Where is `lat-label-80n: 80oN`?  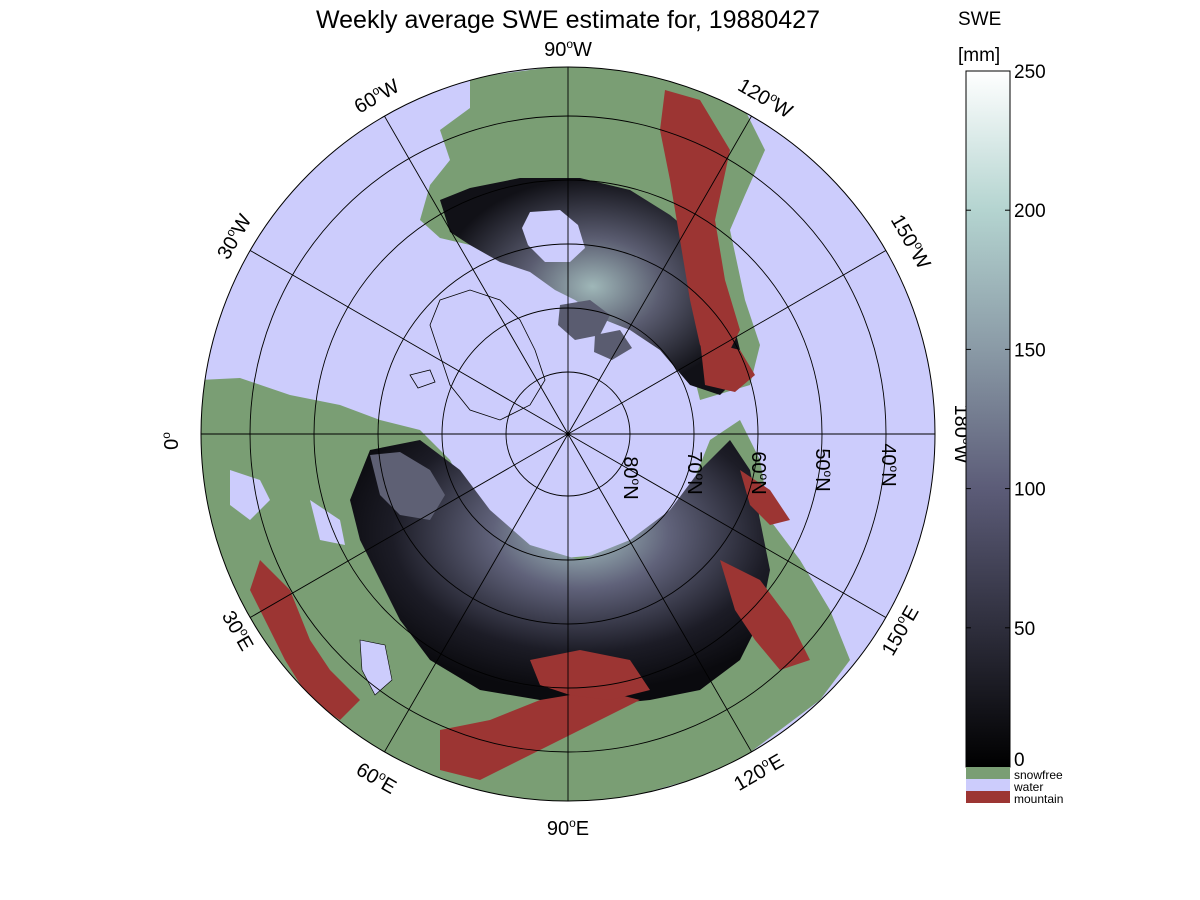 lat-label-80n: 80oN is located at coordinates (631, 477).